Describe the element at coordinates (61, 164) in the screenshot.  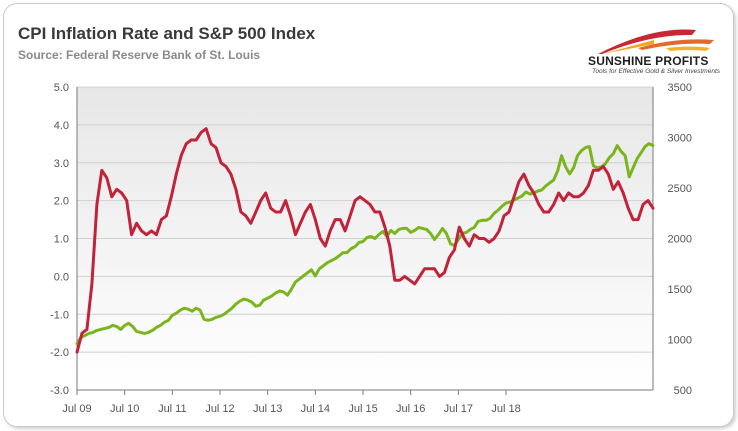
I see `left-tick-label: 3.0` at that location.